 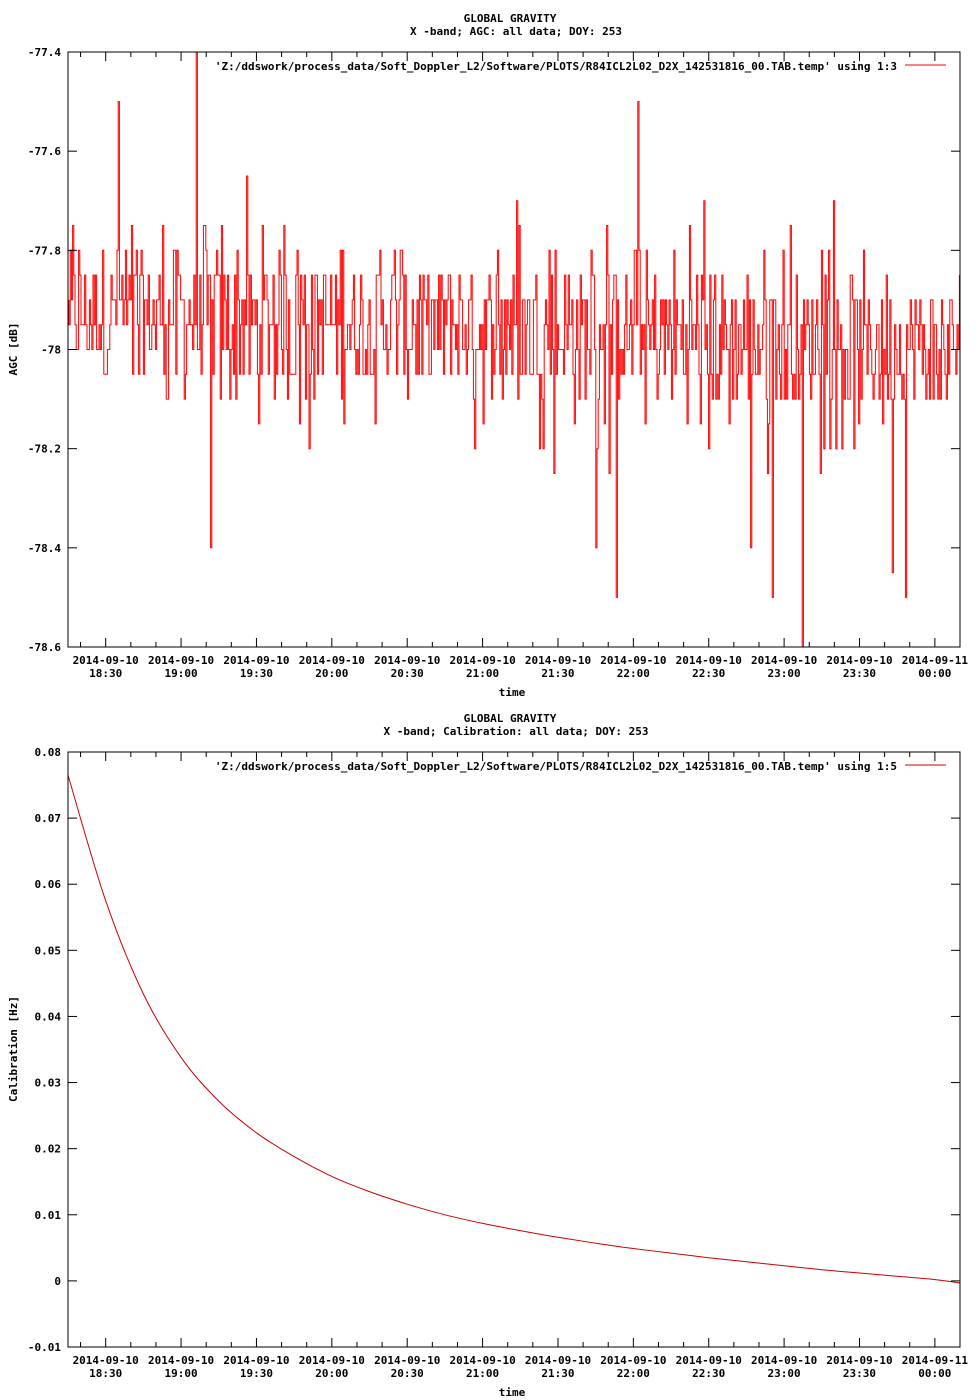 What do you see at coordinates (44, 250) in the screenshot?
I see `agc-y-tick-label: -77.8` at bounding box center [44, 250].